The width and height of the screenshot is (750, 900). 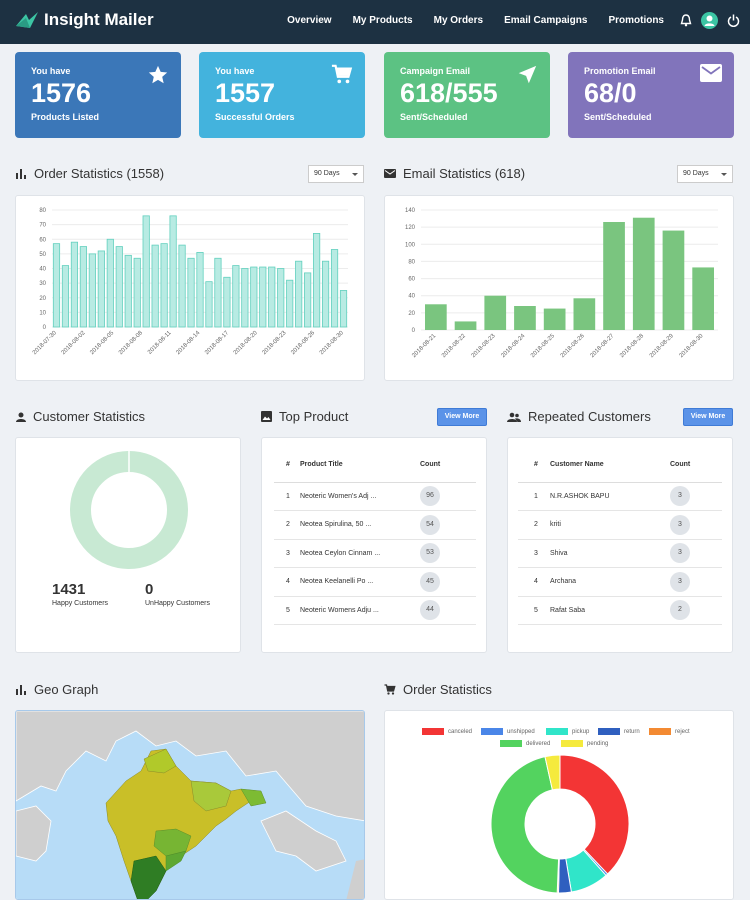 What do you see at coordinates (543, 346) in the screenshot?
I see `x-tick-label: 2018-08-25` at bounding box center [543, 346].